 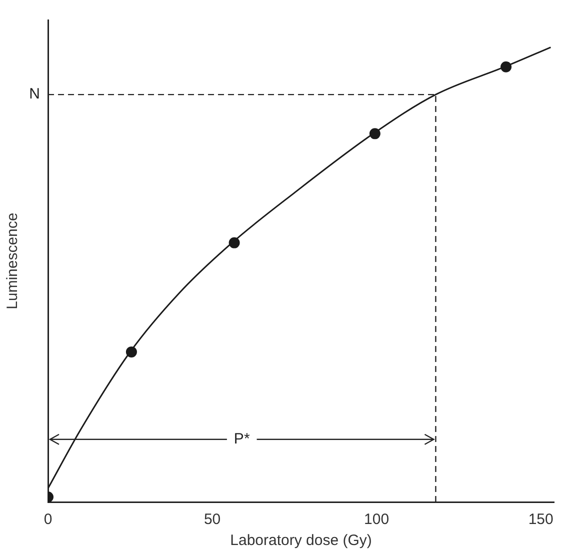 What do you see at coordinates (242, 439) in the screenshot?
I see `annotation: P*` at bounding box center [242, 439].